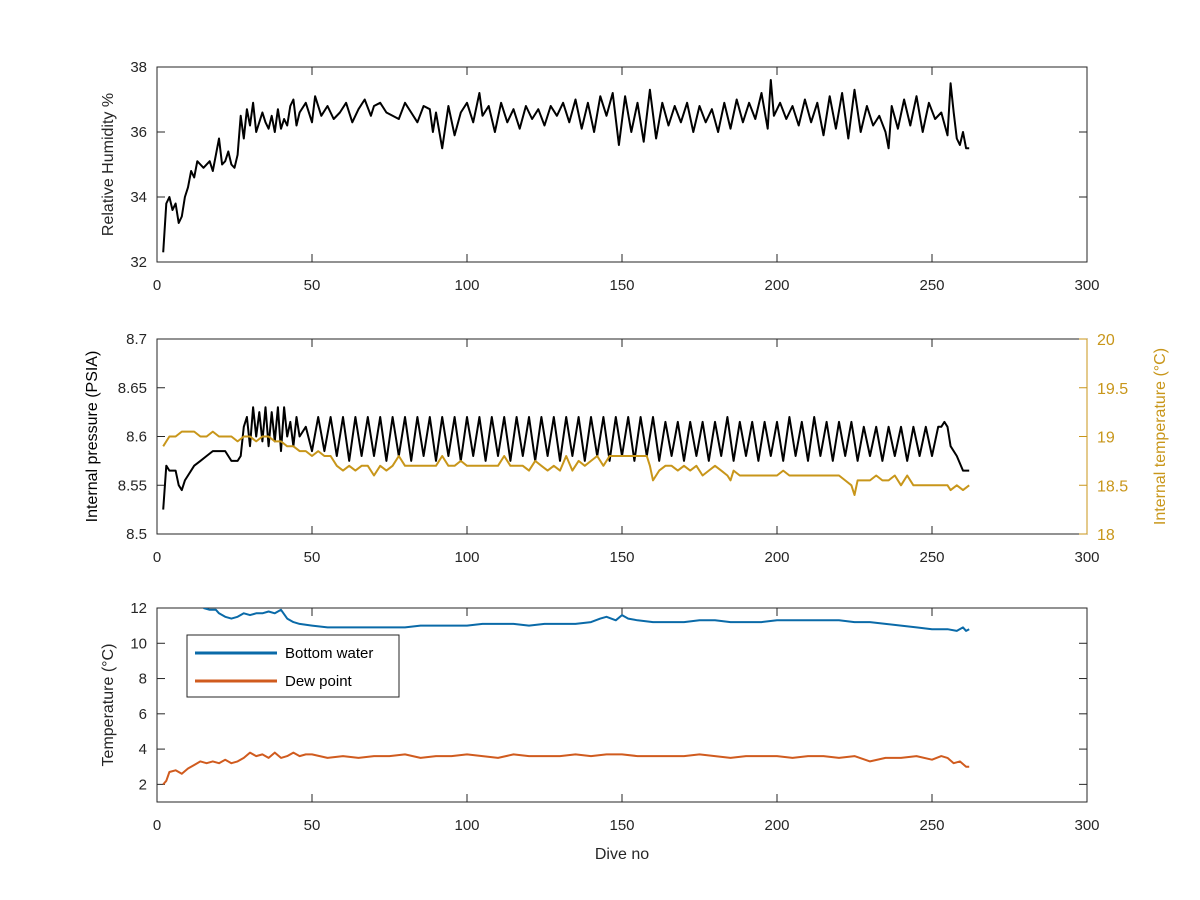 The width and height of the screenshot is (1200, 900). I want to click on y-tick-label-right: 18, so click(1106, 535).